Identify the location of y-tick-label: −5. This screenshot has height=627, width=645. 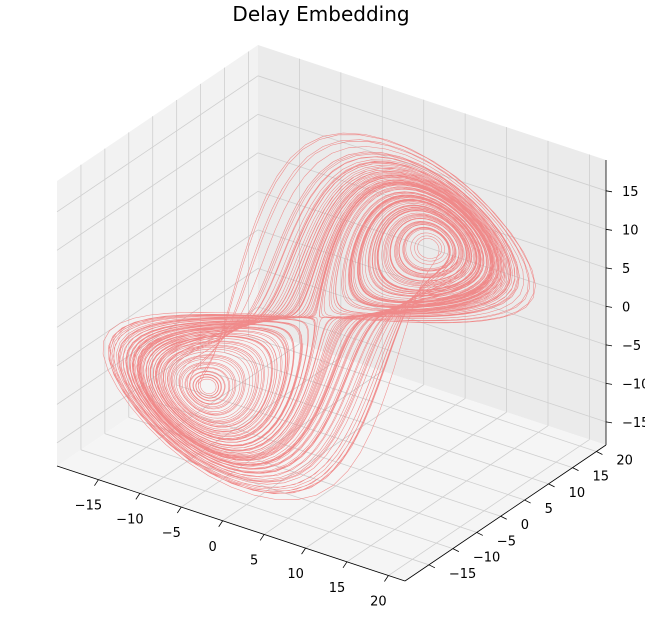
(506, 541).